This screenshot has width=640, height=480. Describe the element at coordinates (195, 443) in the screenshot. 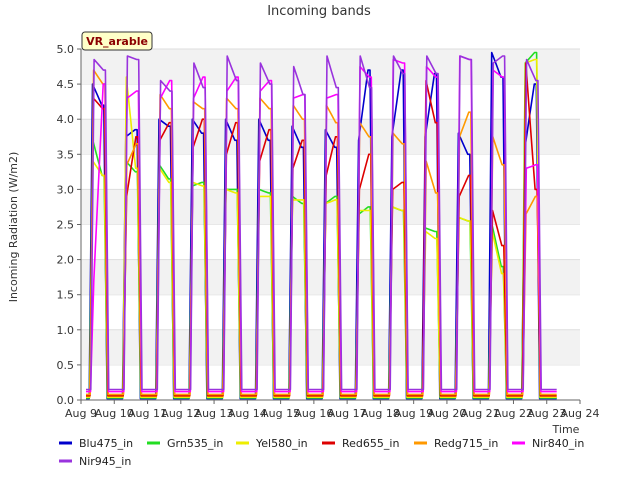

I see `legend-label: Grn535_in` at that location.